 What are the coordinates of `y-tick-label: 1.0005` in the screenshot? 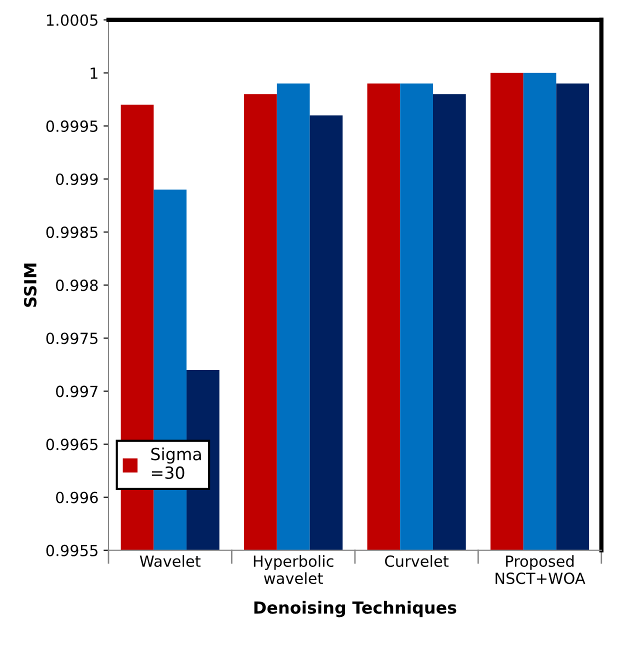 It's located at (72, 20).